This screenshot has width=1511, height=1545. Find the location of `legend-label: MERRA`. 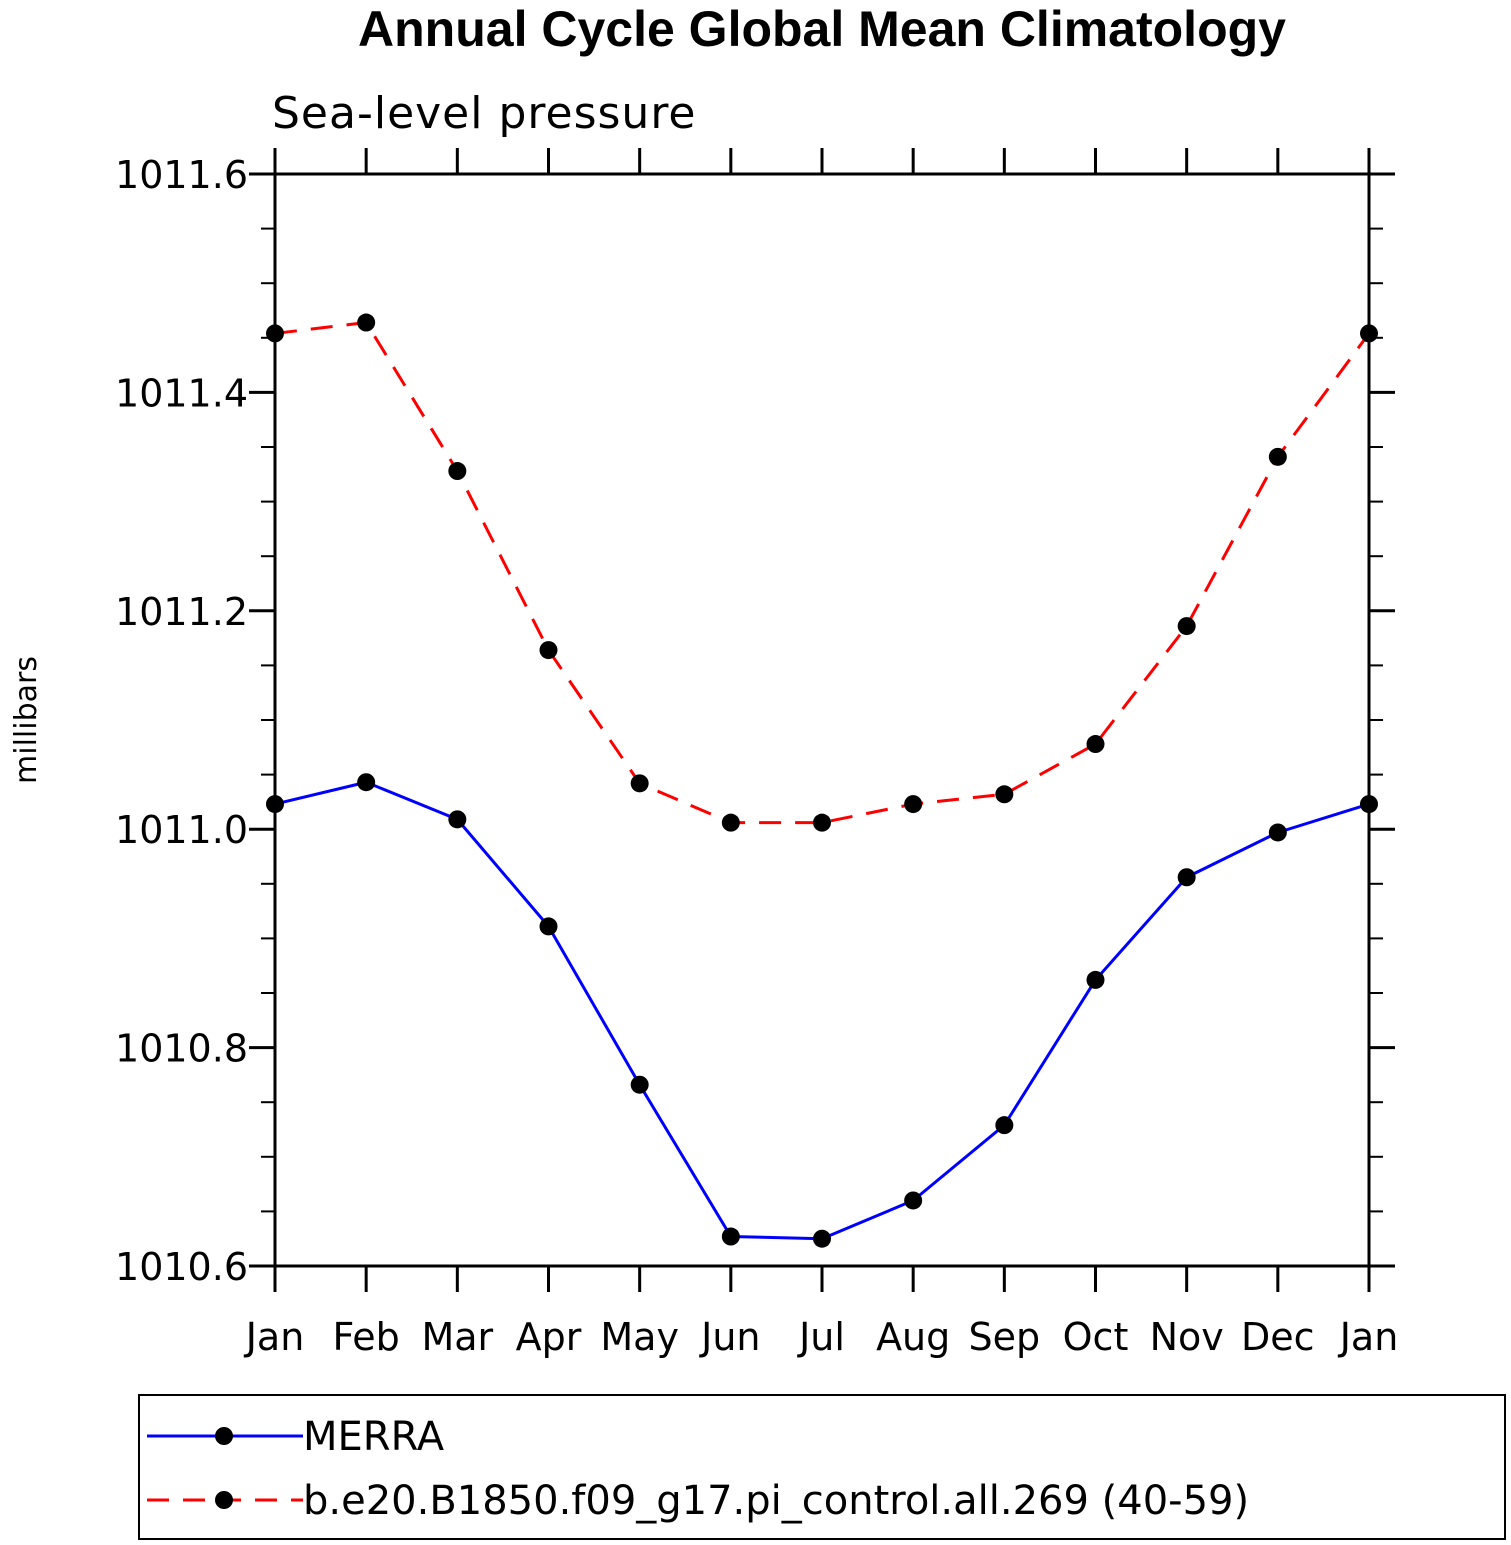

legend-label: MERRA is located at coordinates (374, 1437).